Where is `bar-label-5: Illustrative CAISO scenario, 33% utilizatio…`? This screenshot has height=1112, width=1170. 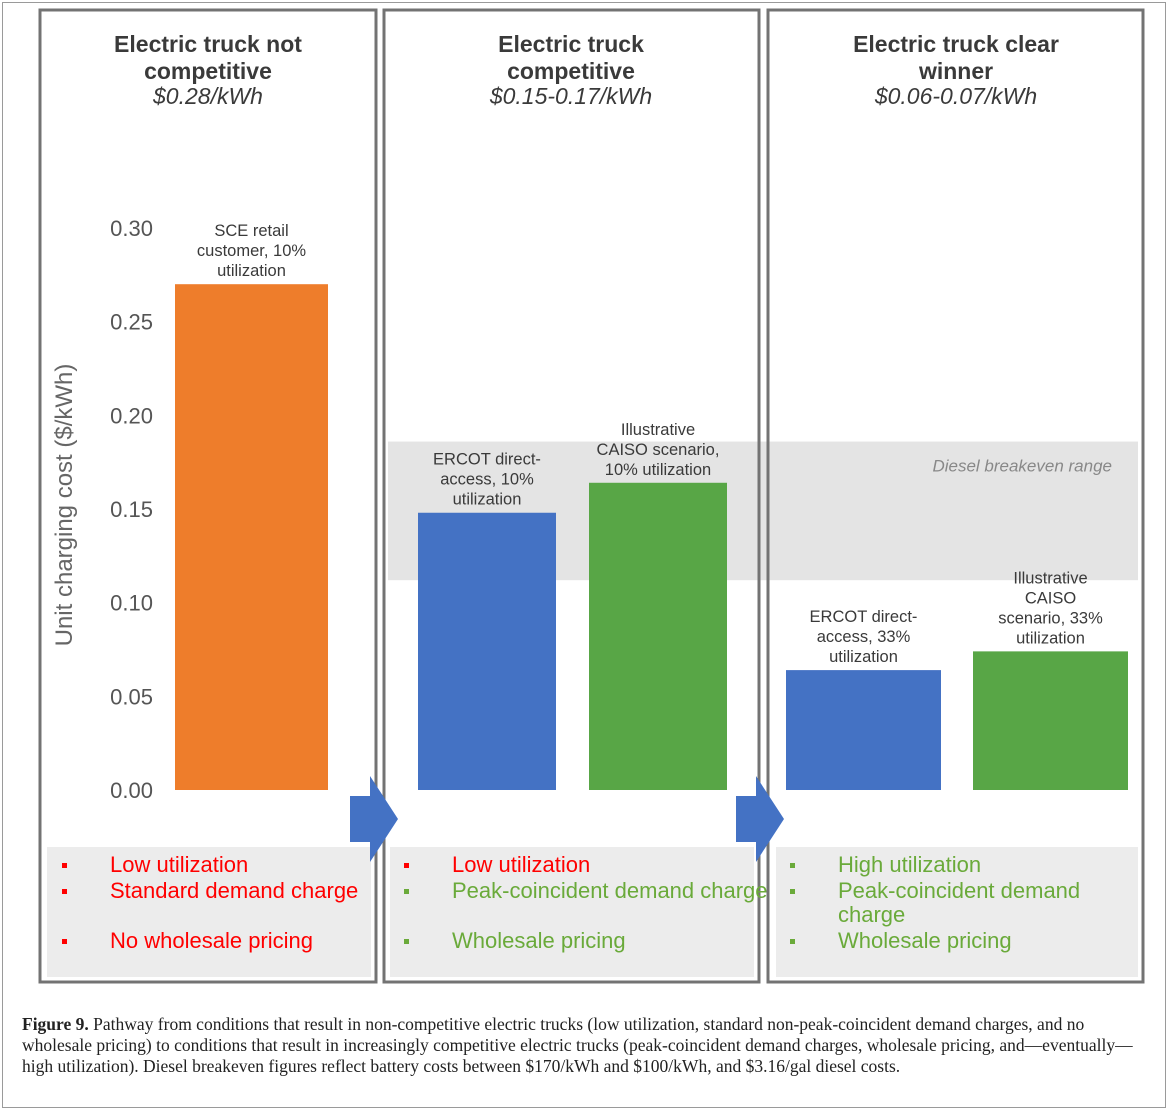 bar-label-5: Illustrative CAISO scenario, 33% utilizatio… is located at coordinates (1050, 608).